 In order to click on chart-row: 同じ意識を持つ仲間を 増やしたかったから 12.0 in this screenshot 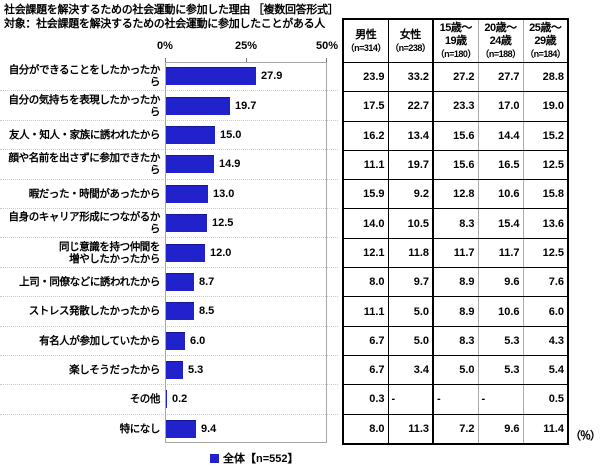, I will do `click(169, 253)`.